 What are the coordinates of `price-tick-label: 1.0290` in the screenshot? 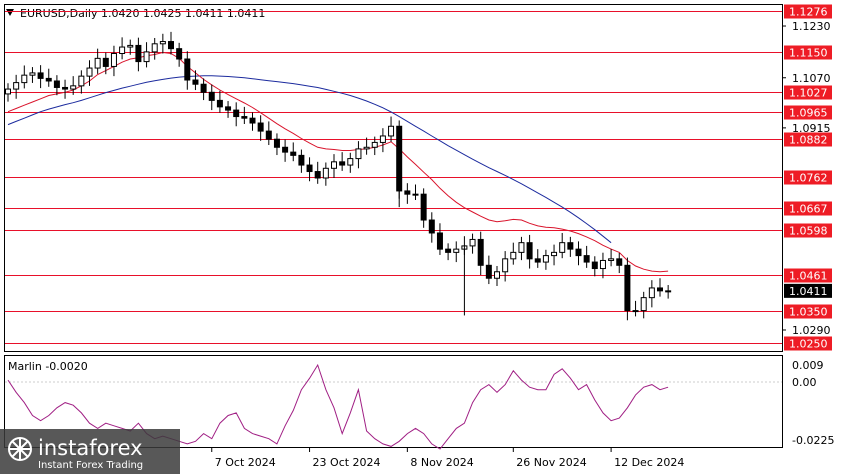 It's located at (811, 330).